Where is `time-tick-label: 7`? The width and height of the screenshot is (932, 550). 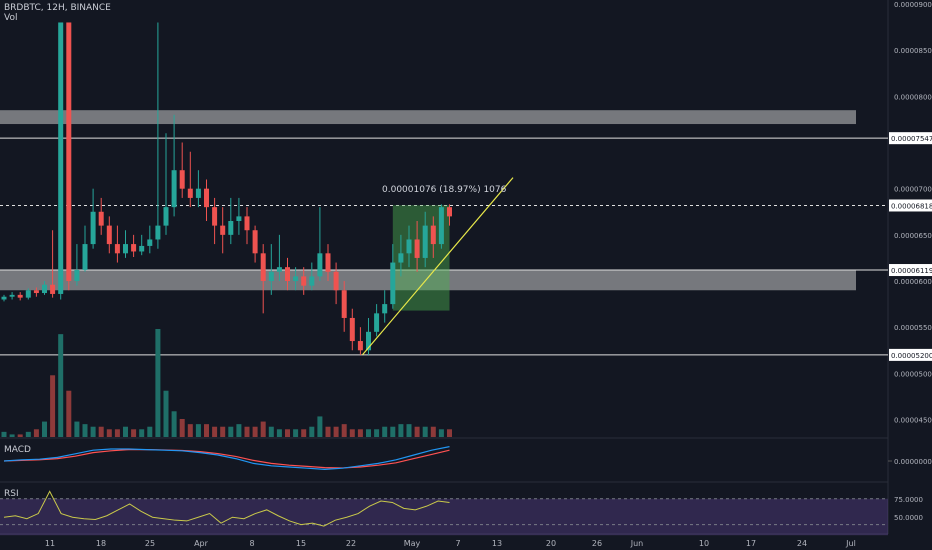 time-tick-label: 7 is located at coordinates (457, 543).